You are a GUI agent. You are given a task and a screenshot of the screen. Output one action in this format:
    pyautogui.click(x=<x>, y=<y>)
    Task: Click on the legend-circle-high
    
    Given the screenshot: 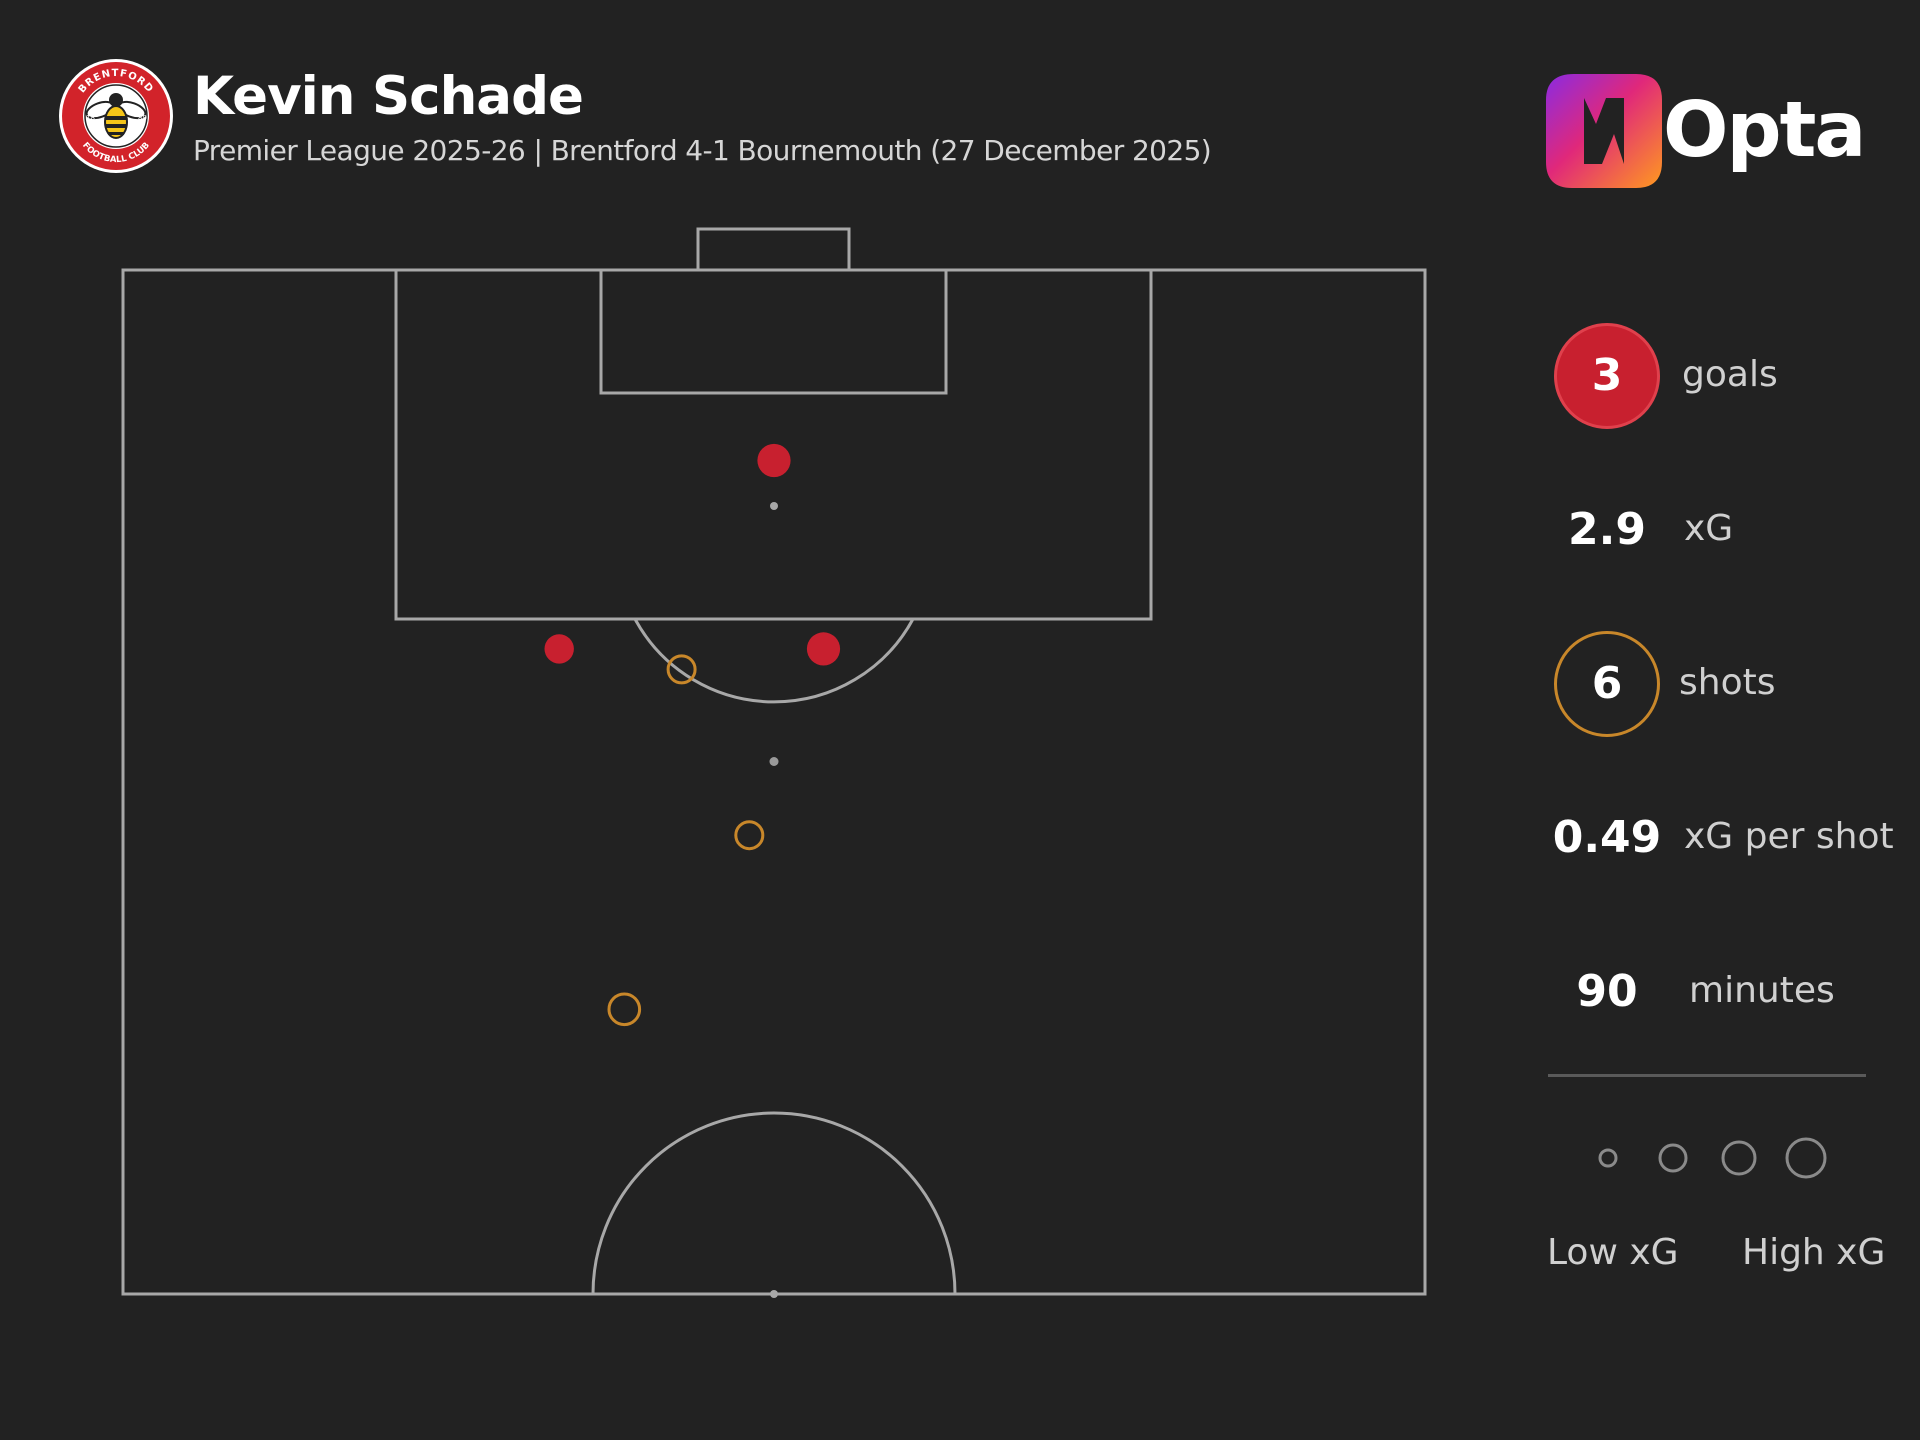 What is the action you would take?
    pyautogui.click(x=1806, y=1158)
    